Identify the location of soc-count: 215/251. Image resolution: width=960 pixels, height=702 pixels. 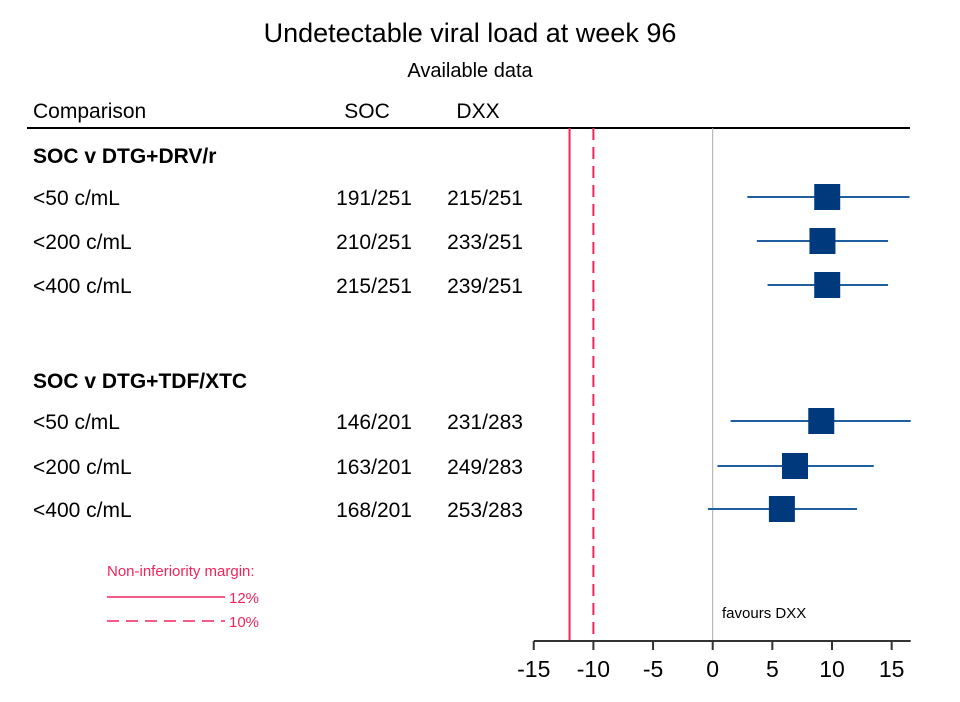
(374, 286).